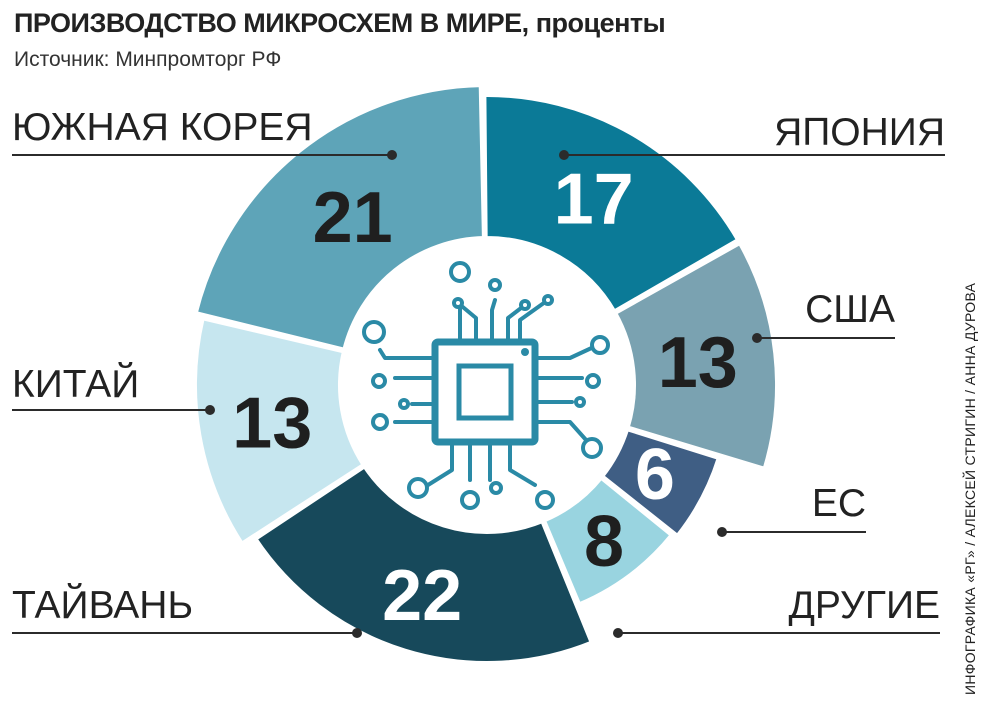 The height and width of the screenshot is (703, 1000). I want to click on slice-value-2: 6, so click(655, 475).